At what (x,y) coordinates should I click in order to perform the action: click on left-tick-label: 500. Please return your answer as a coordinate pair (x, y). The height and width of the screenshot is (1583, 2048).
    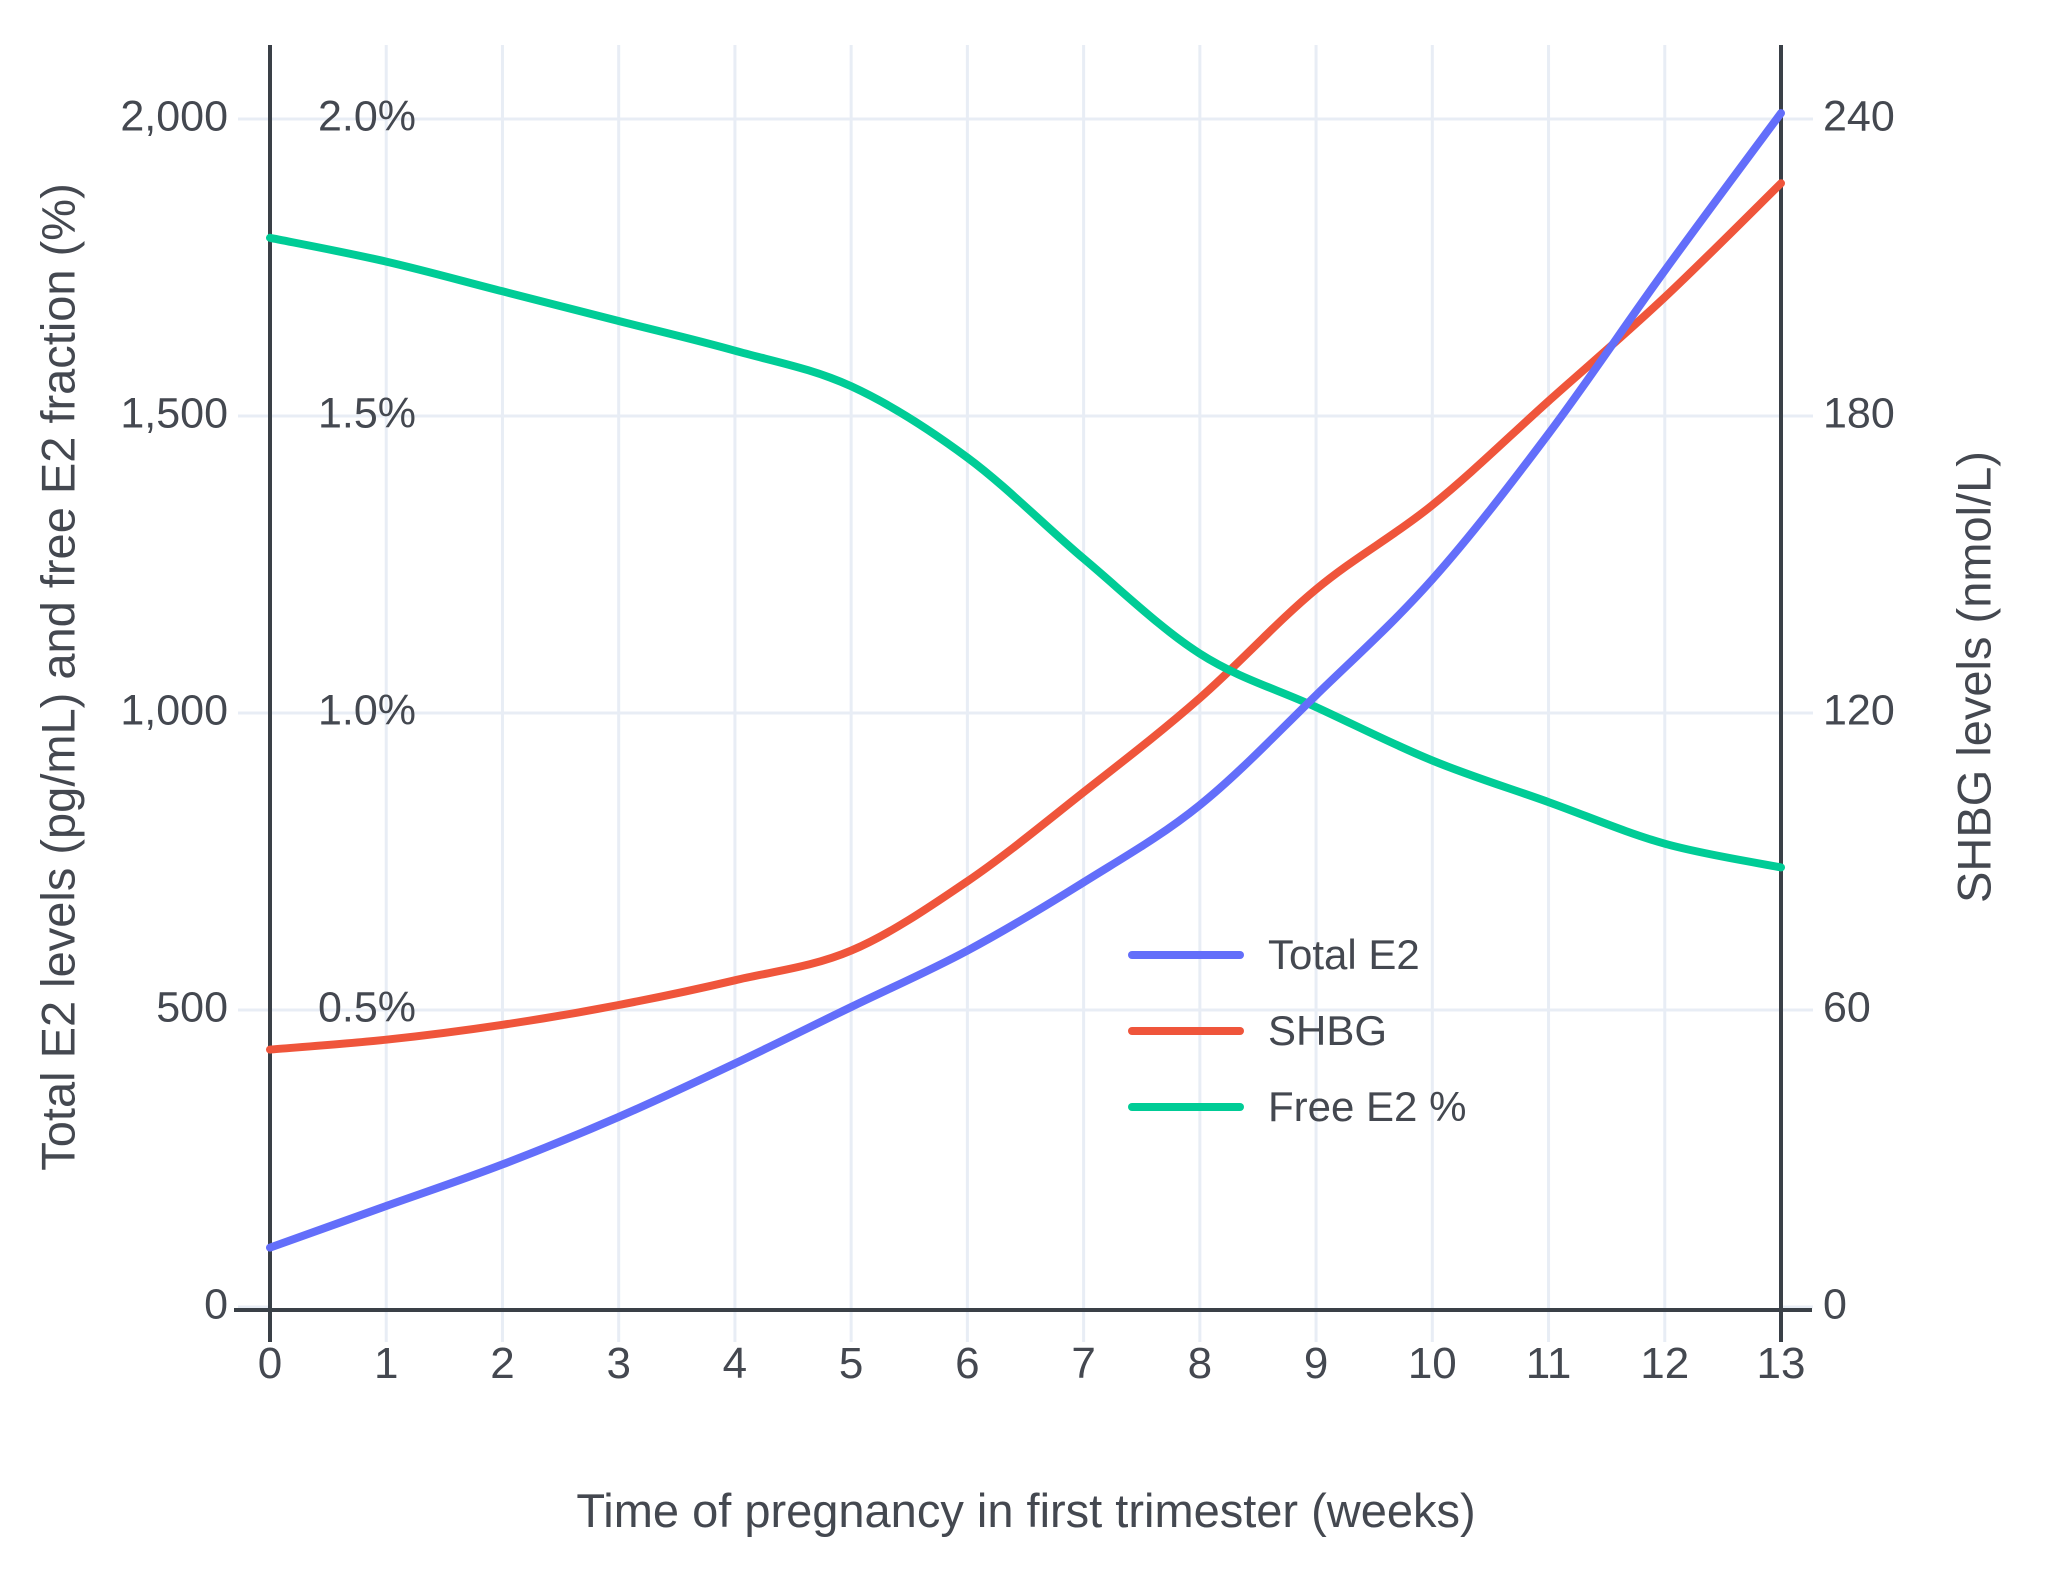
    Looking at the image, I should click on (192, 1007).